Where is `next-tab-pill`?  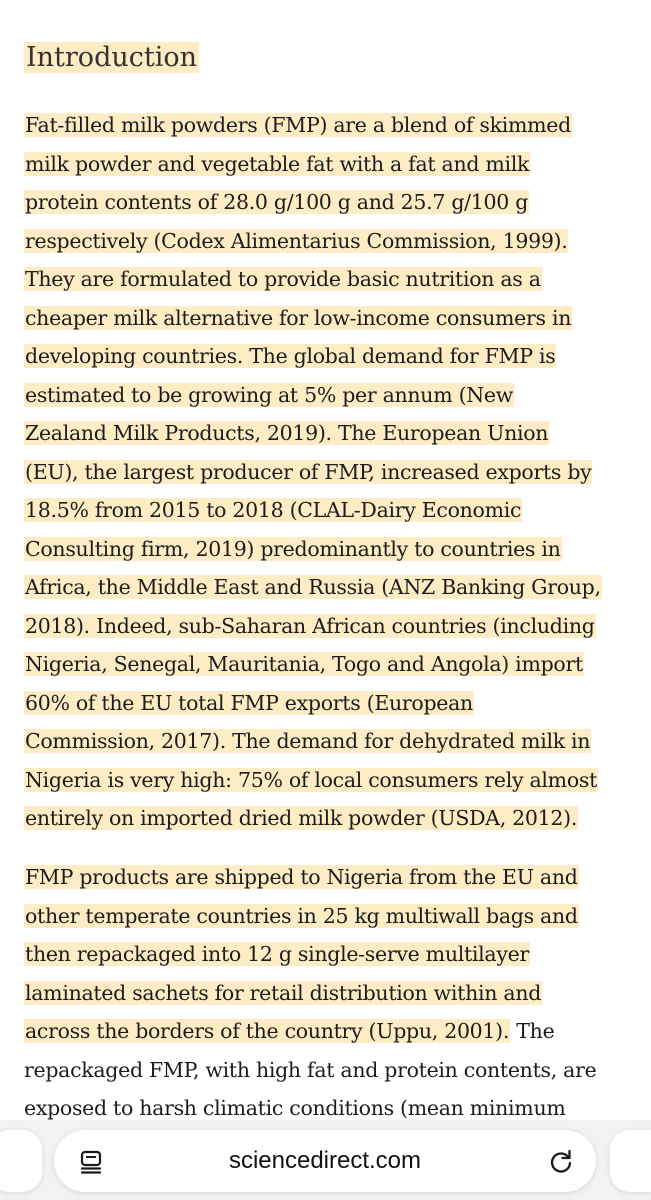
next-tab-pill is located at coordinates (630, 1161).